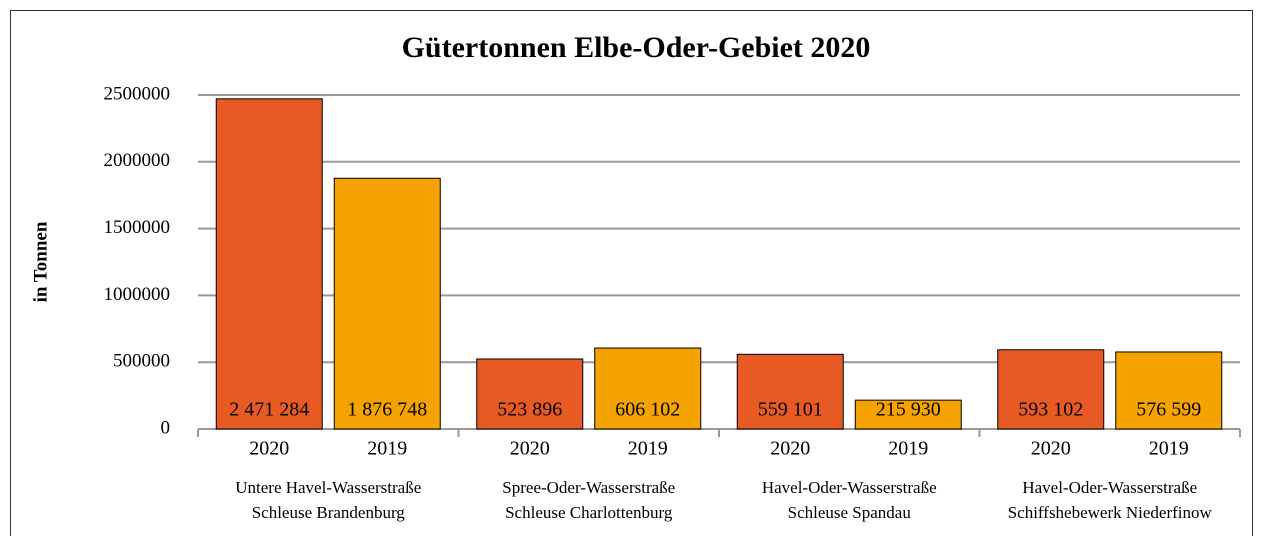 This screenshot has height=536, width=1263. I want to click on chart-title: Gütertonnen Elbe-Oder-Gebiet 2020, so click(636, 47).